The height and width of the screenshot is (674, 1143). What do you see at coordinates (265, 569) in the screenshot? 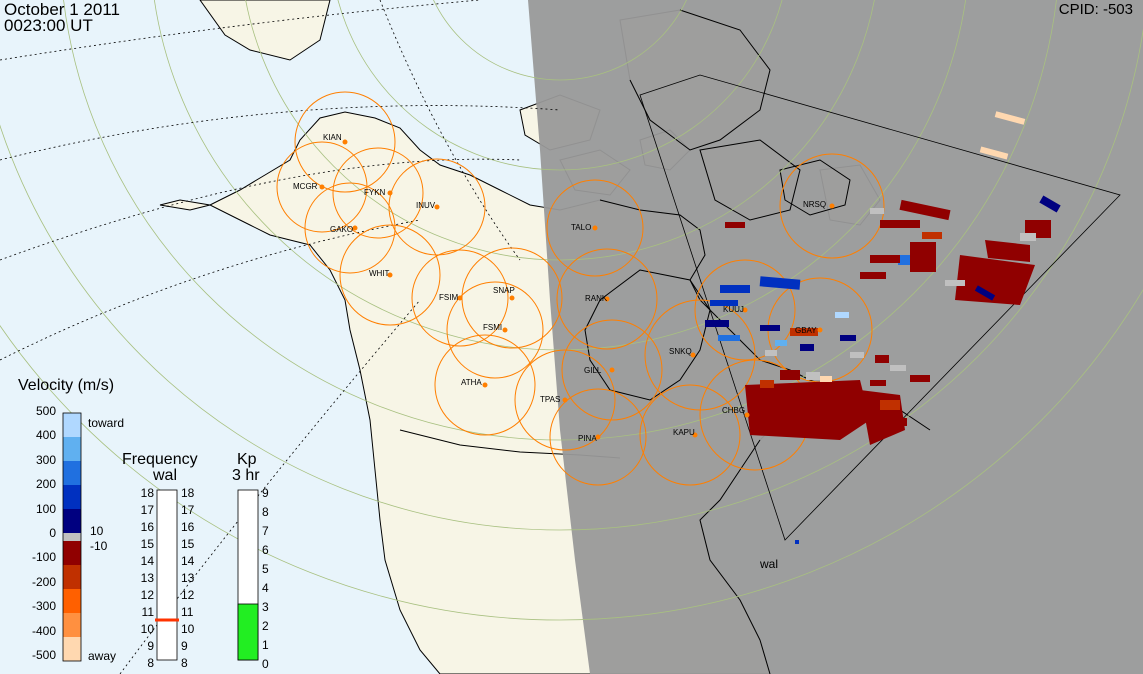
I see `kp-tick: 5` at bounding box center [265, 569].